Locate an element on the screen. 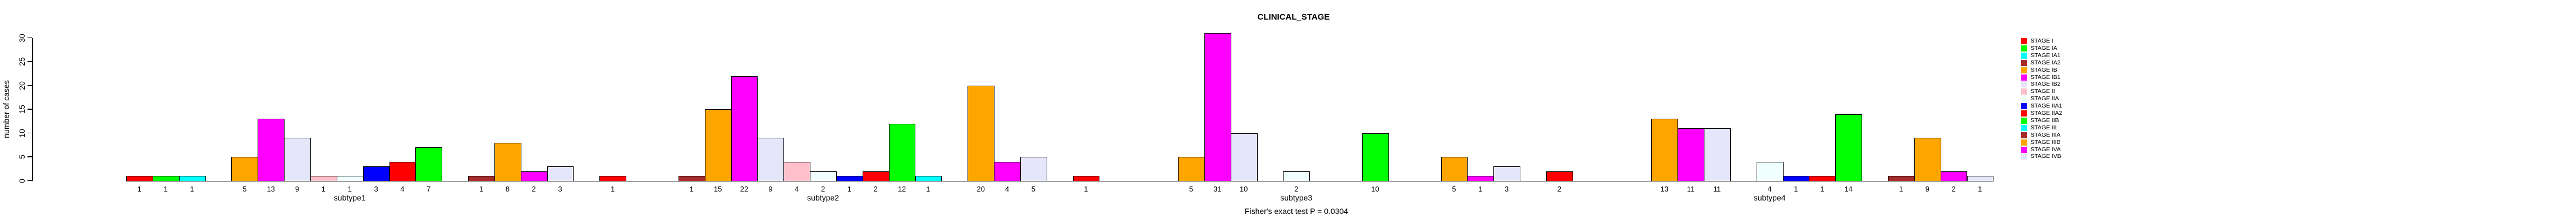 This screenshot has height=224, width=2576. group-label-subtype1: subtype1 is located at coordinates (349, 198).